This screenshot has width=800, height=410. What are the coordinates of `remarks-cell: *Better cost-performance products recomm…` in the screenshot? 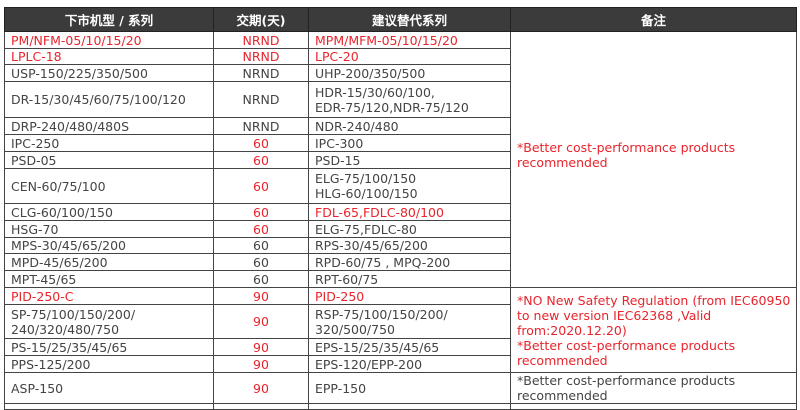 It's located at (653, 388).